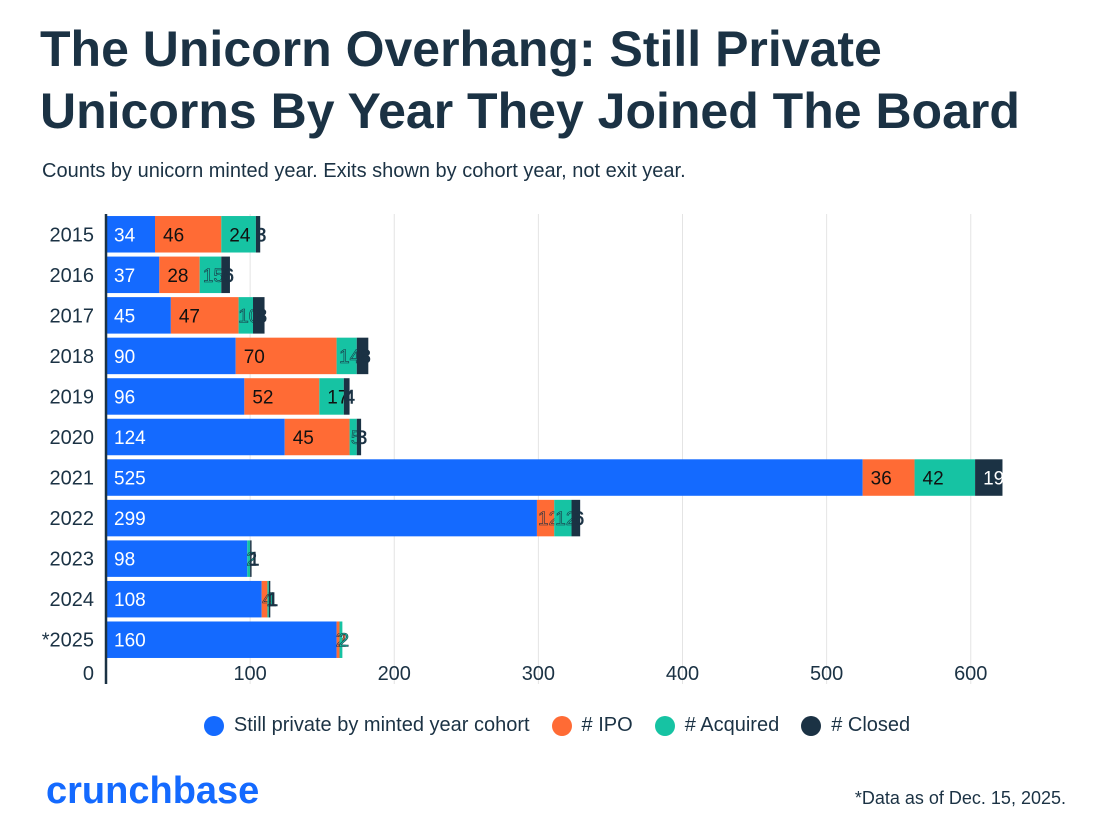 The image size is (1114, 827). What do you see at coordinates (124, 560) in the screenshot?
I see `data-label-2023-series-0: 98` at bounding box center [124, 560].